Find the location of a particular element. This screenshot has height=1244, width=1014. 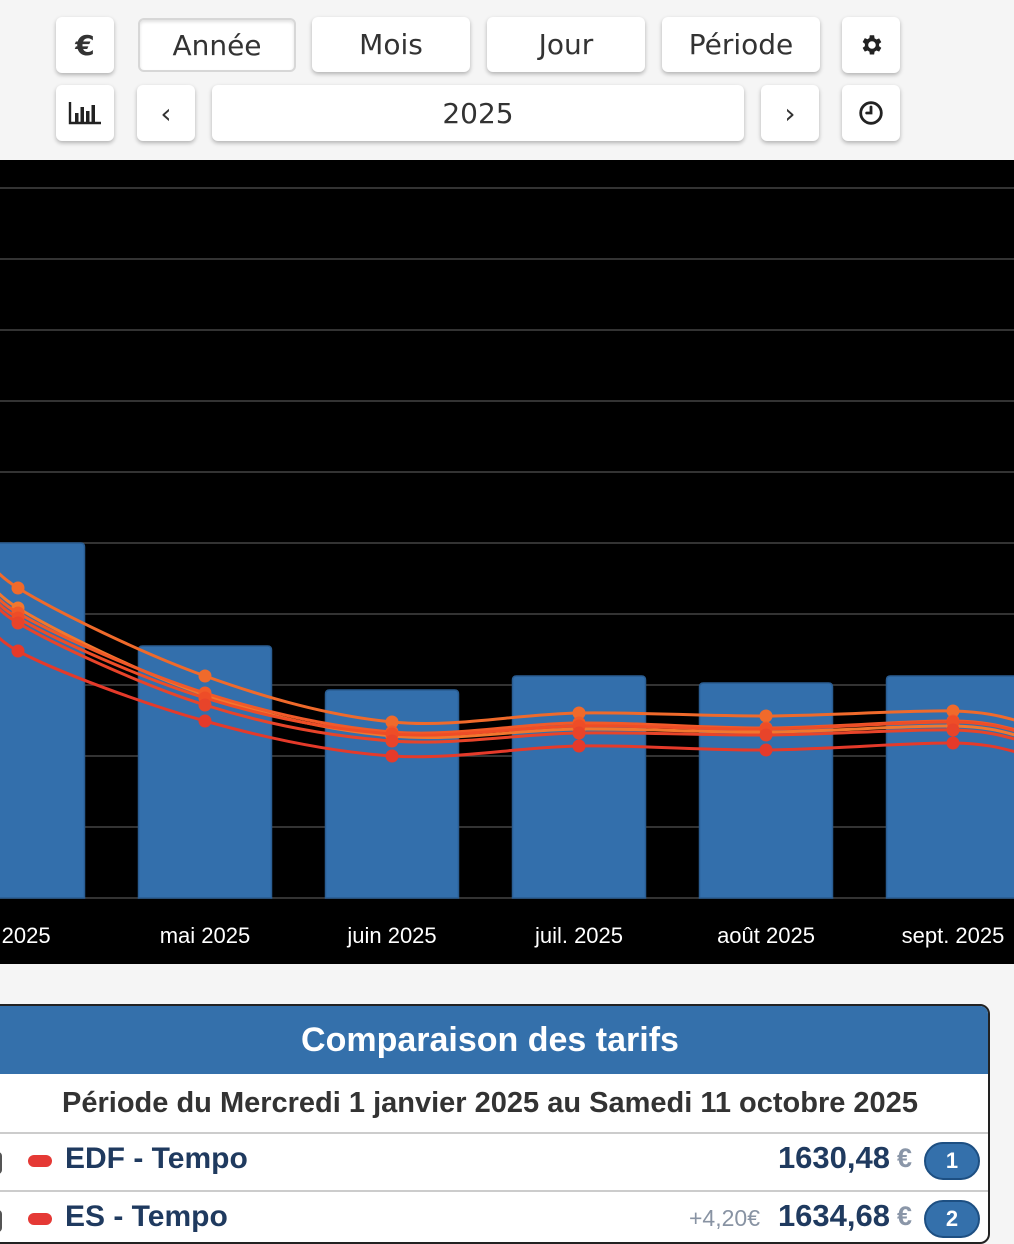

clock-icon is located at coordinates (871, 113).